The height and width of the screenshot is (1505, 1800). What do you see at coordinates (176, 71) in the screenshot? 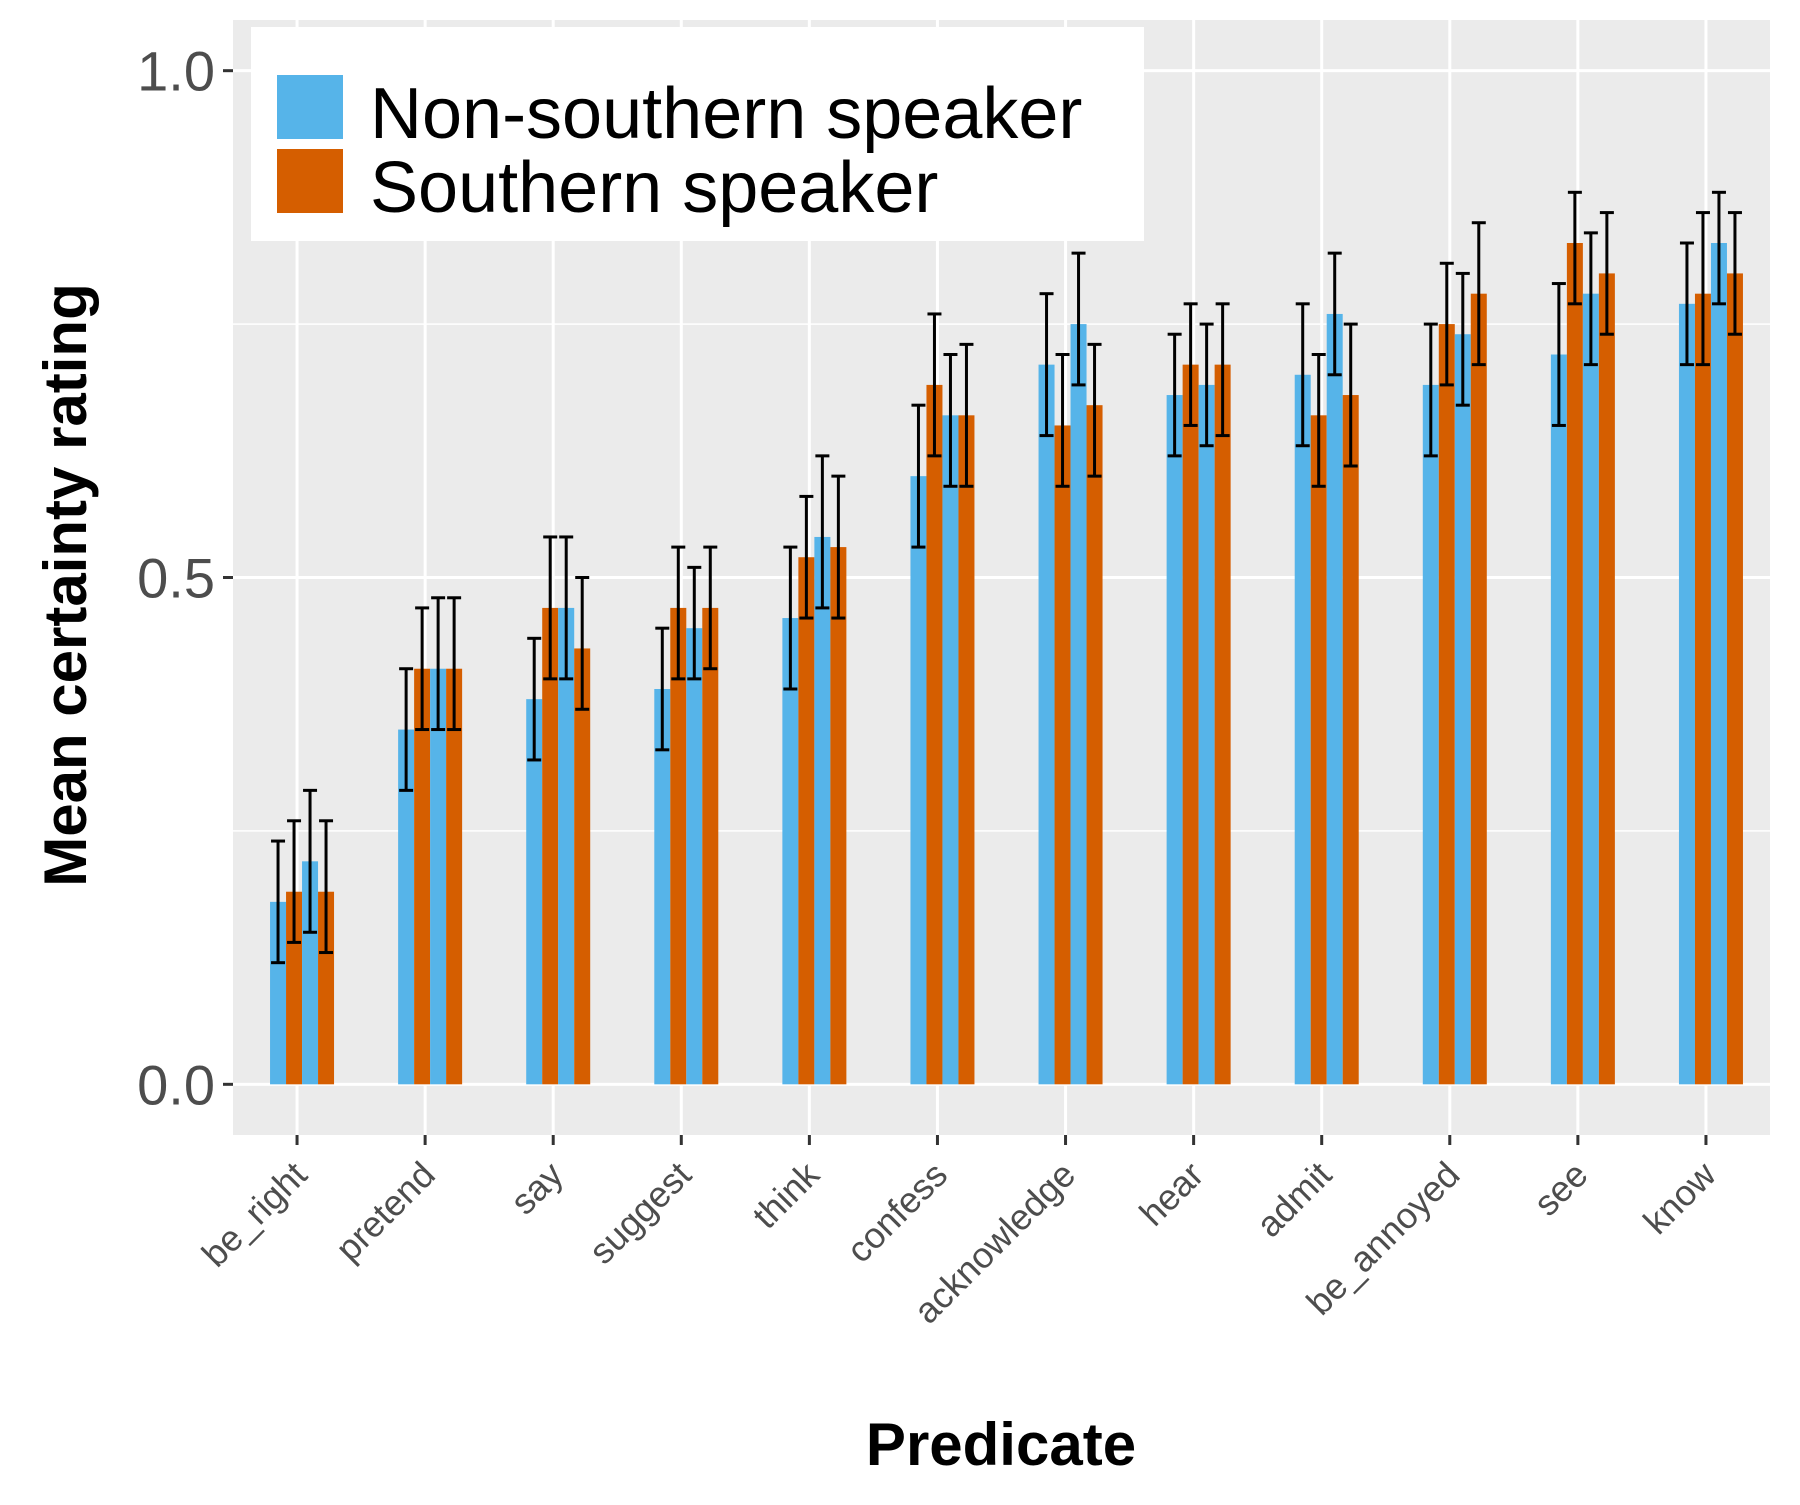
I see `y-tick-label: 1.0` at bounding box center [176, 71].